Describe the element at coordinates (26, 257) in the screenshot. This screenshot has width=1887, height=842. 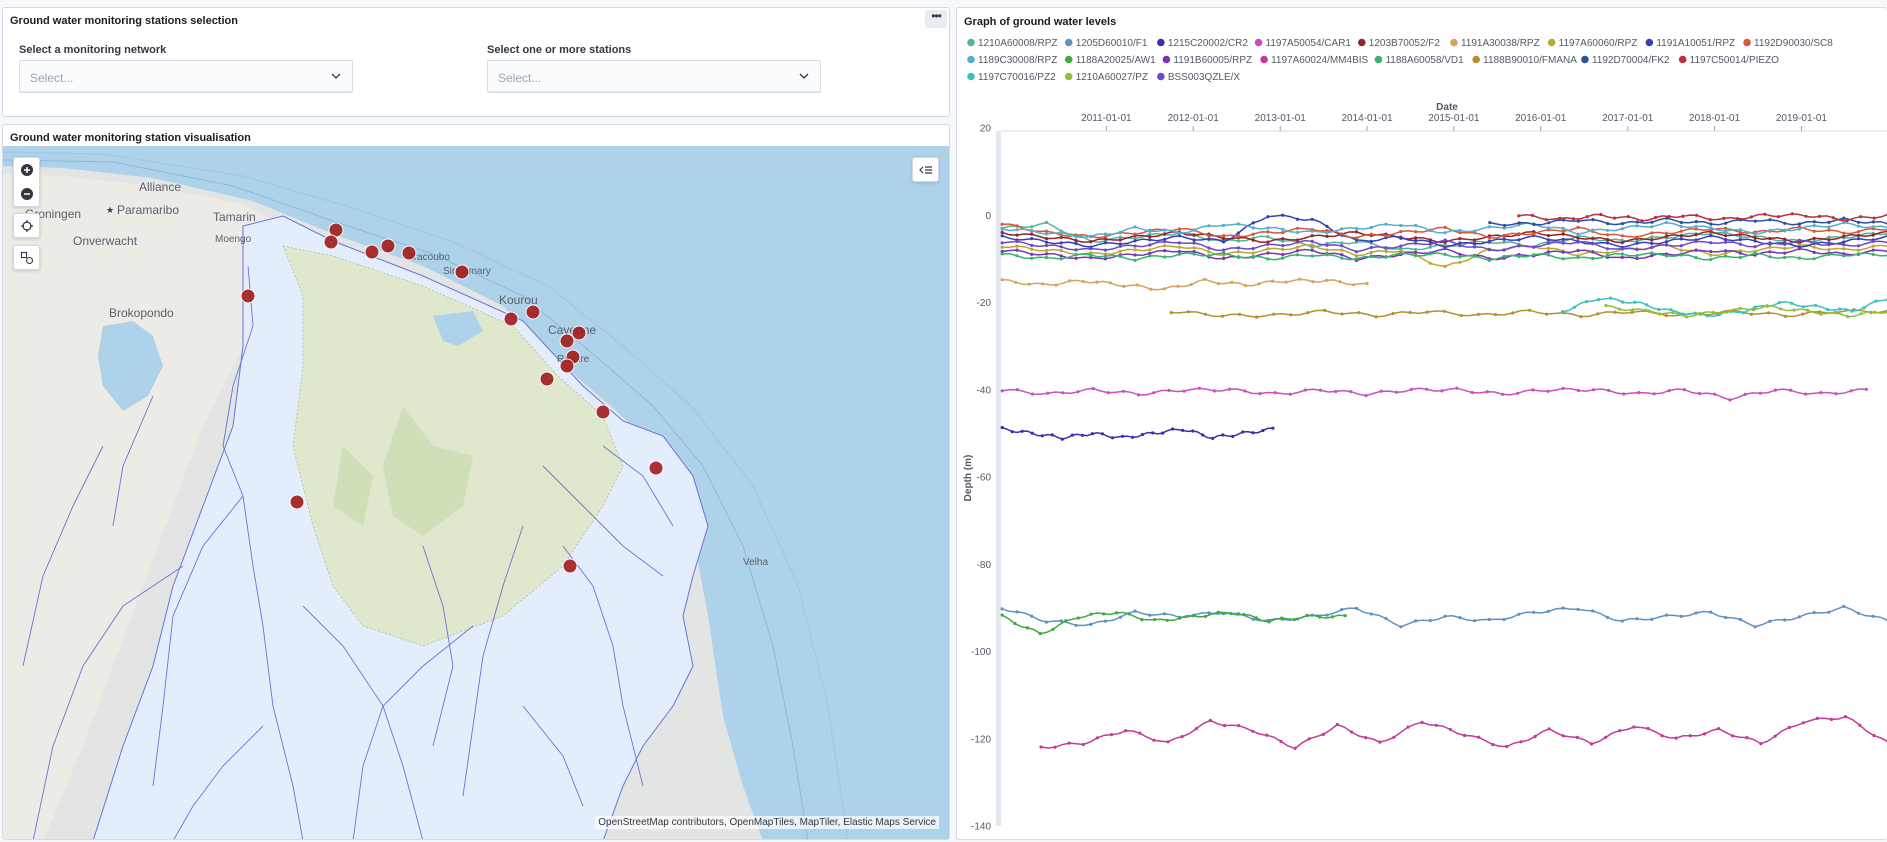
I see `draw-tool-button` at that location.